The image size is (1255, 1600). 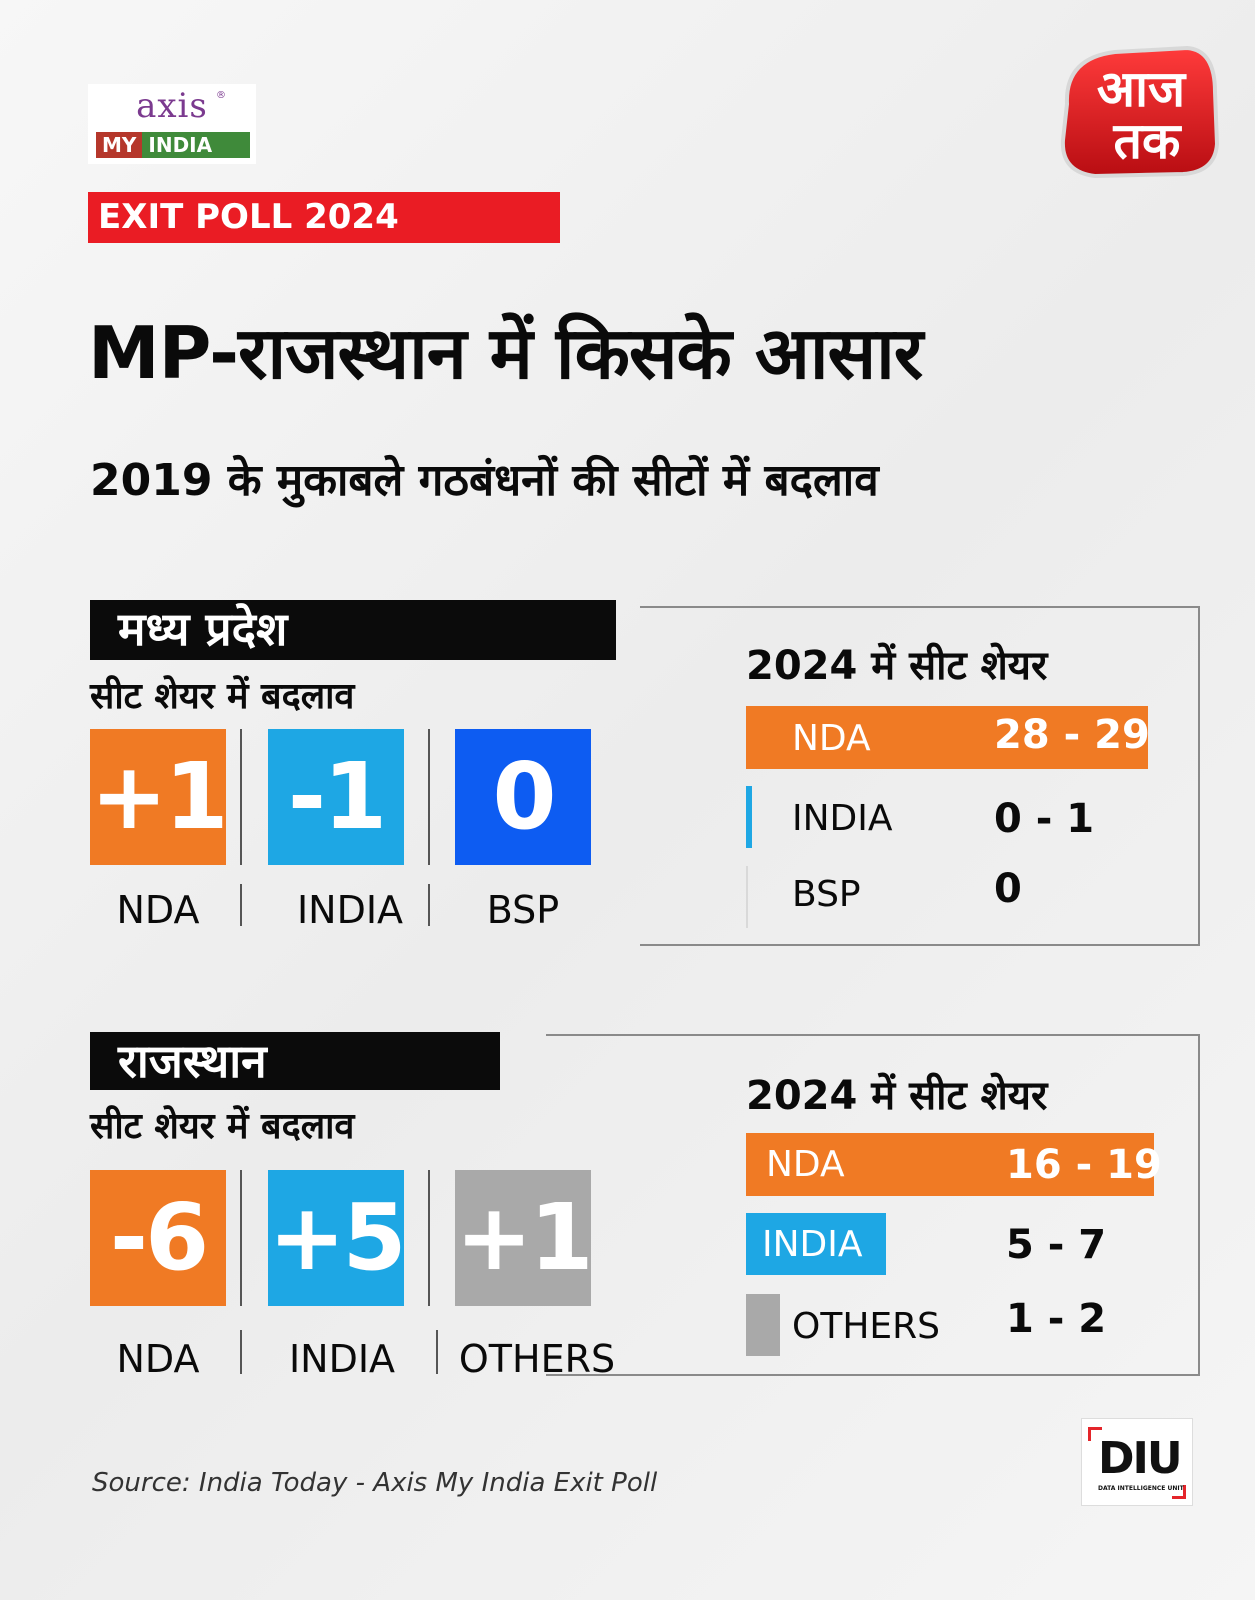 What do you see at coordinates (158, 910) in the screenshot?
I see `mp-party-label-nda: NDA` at bounding box center [158, 910].